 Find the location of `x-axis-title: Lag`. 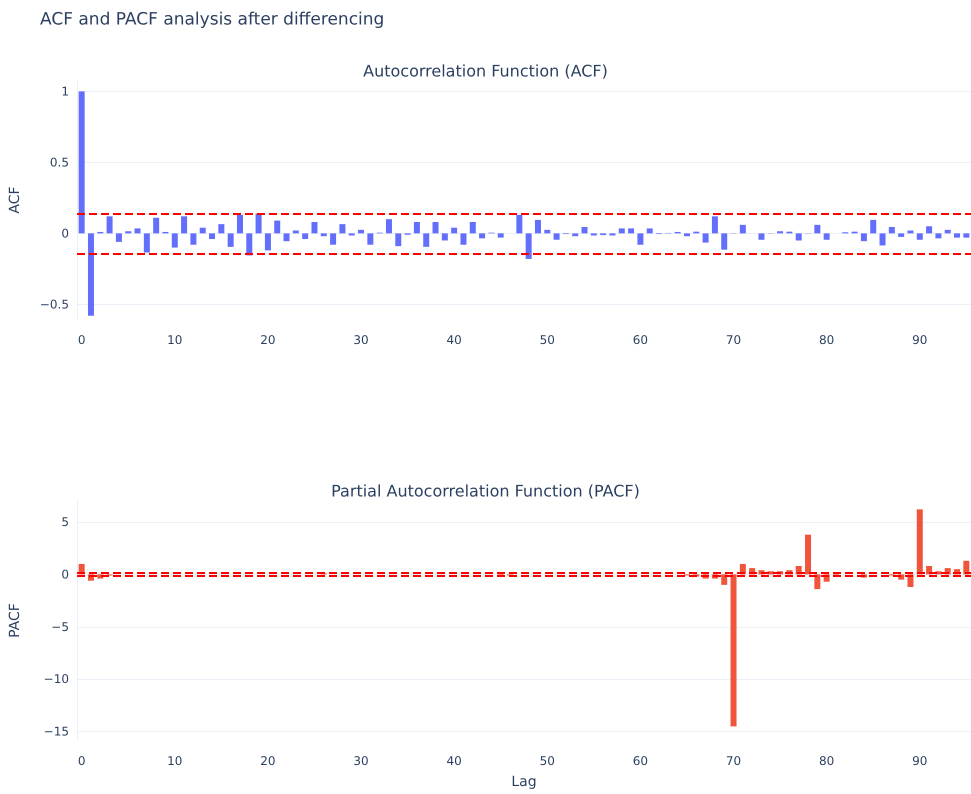

x-axis-title: Lag is located at coordinates (524, 782).